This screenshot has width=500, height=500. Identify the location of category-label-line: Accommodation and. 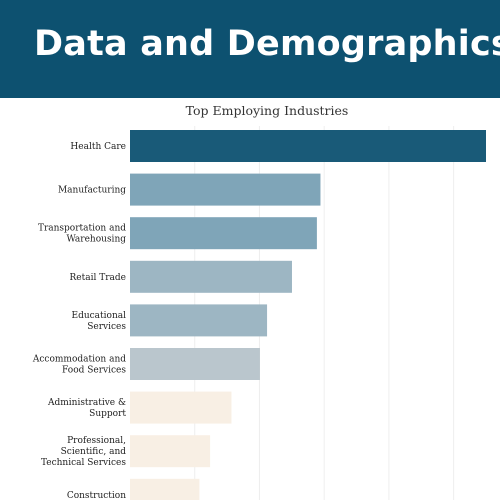
(79, 360).